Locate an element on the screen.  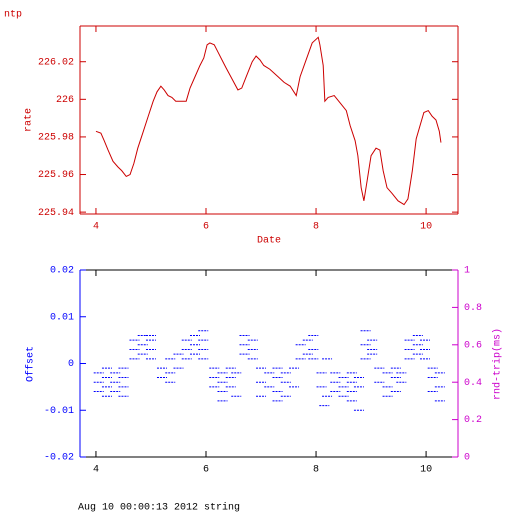
y-tick-label: 225.98 is located at coordinates (56, 138).